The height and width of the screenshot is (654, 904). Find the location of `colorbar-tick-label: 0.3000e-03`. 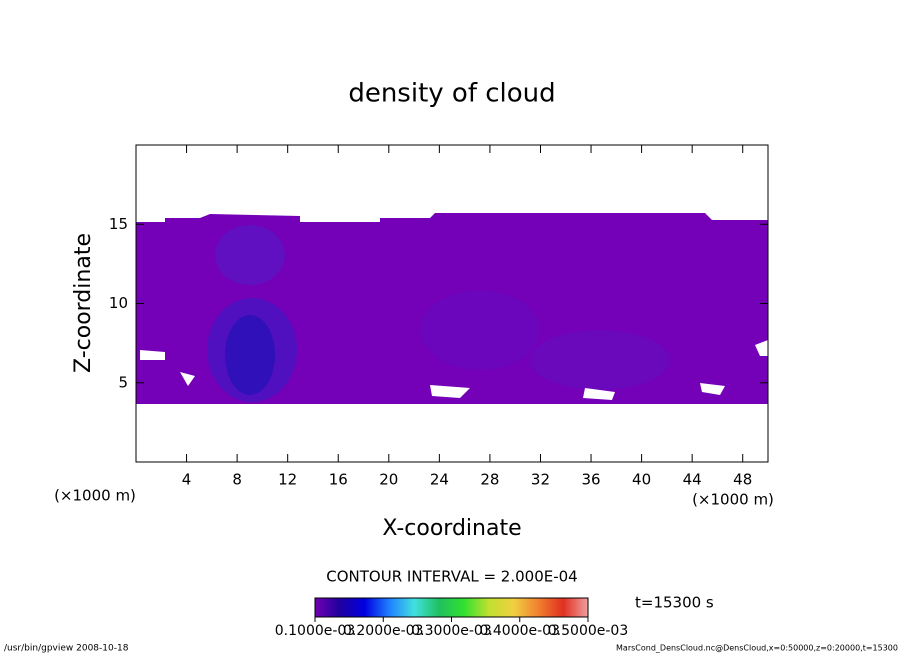

colorbar-tick-label: 0.3000e-03 is located at coordinates (451, 631).